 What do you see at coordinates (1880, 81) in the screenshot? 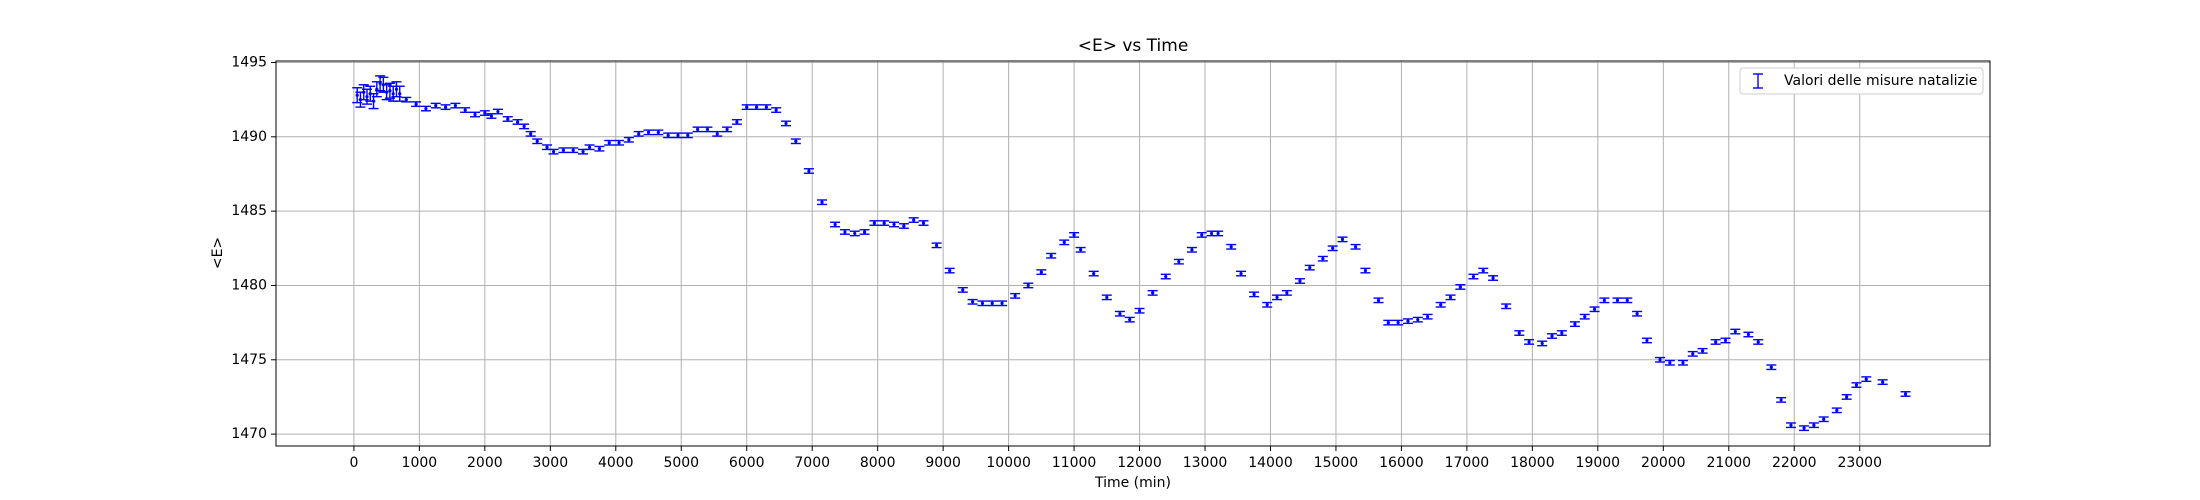
I see `legend-label: Valori delle misure natalizie` at bounding box center [1880, 81].